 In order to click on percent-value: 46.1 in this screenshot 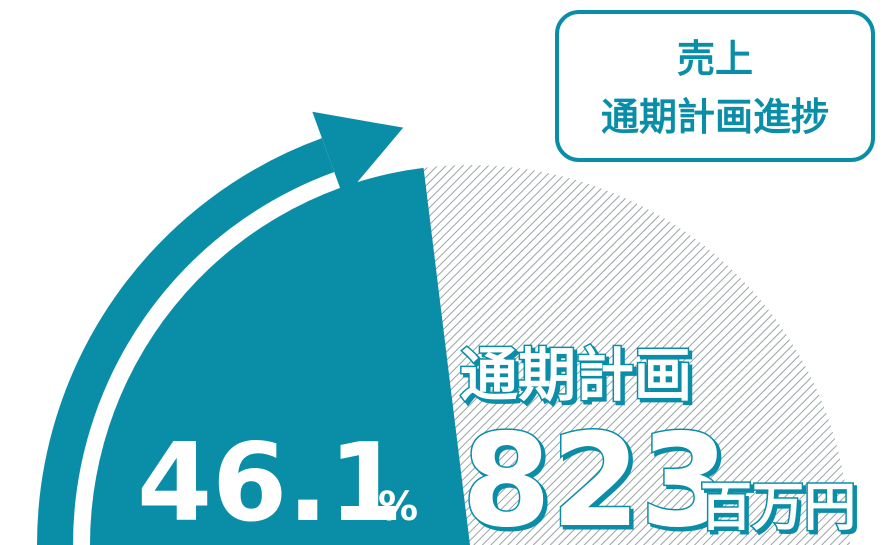, I will do `click(270, 483)`.